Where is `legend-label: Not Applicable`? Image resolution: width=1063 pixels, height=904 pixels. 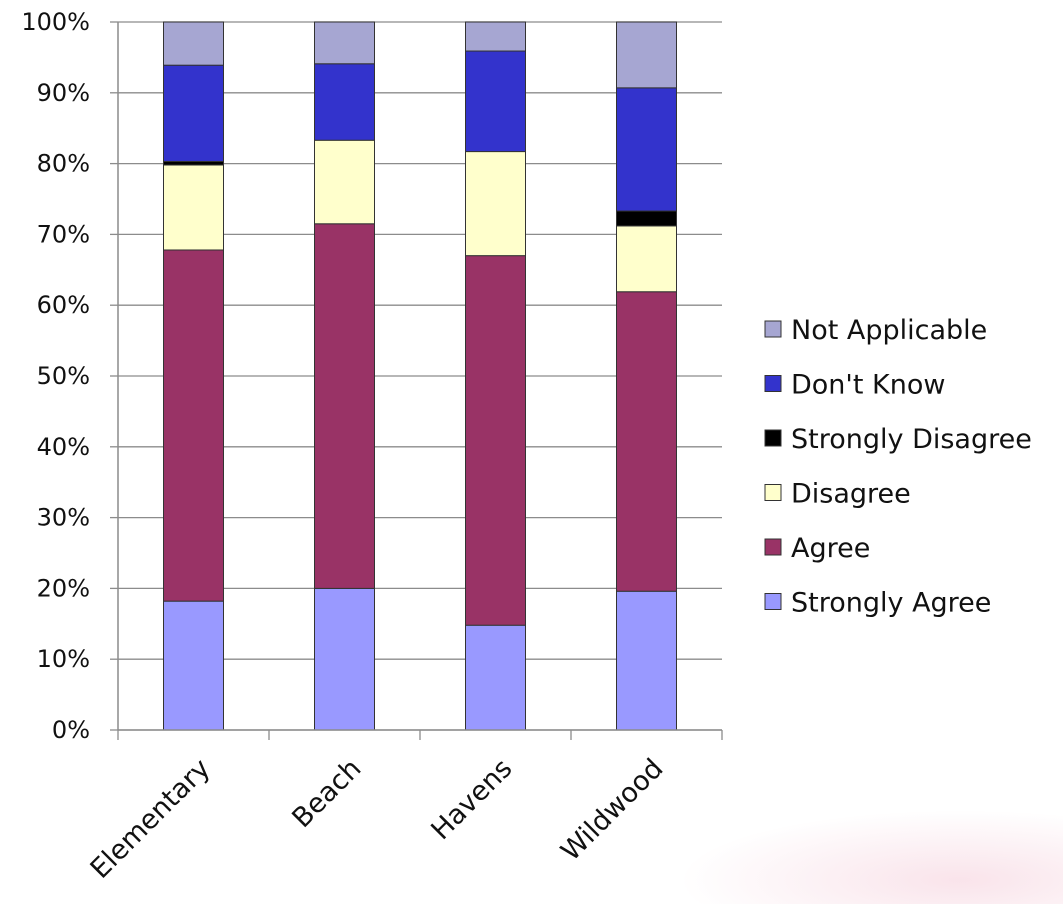
legend-label: Not Applicable is located at coordinates (889, 330).